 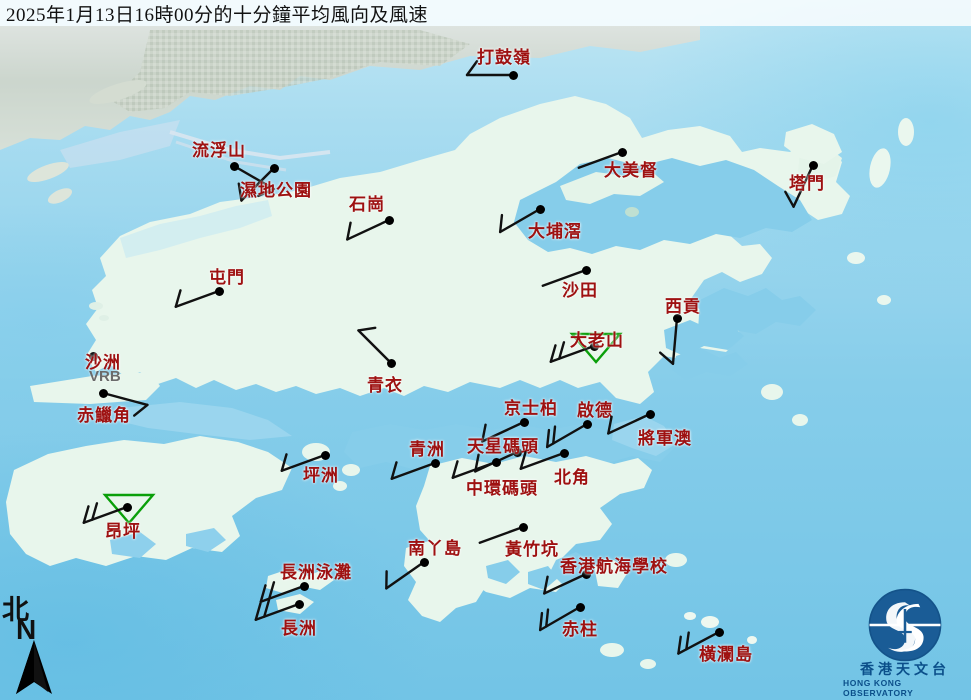 I want to click on station-label: 中環碼頭, so click(x=502, y=488).